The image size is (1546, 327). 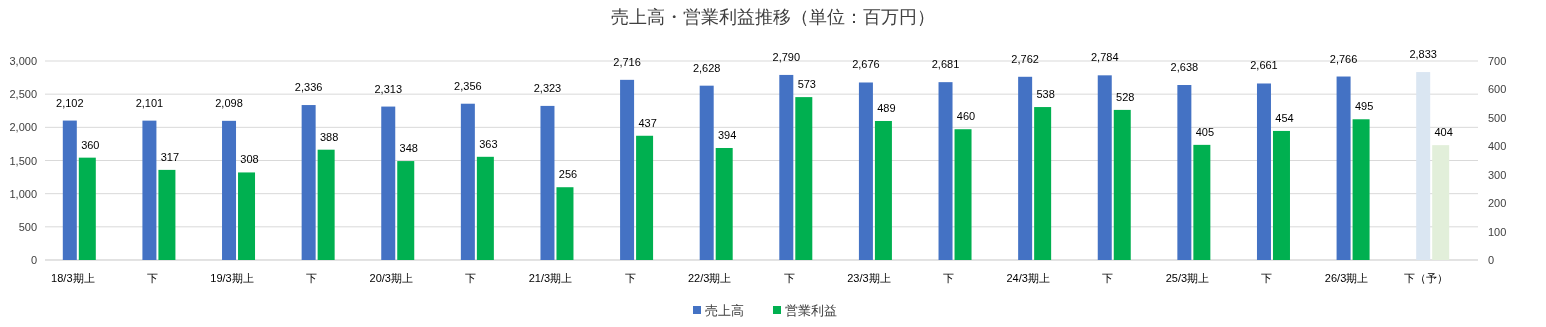 I want to click on data-label: 528, so click(x=1125, y=96).